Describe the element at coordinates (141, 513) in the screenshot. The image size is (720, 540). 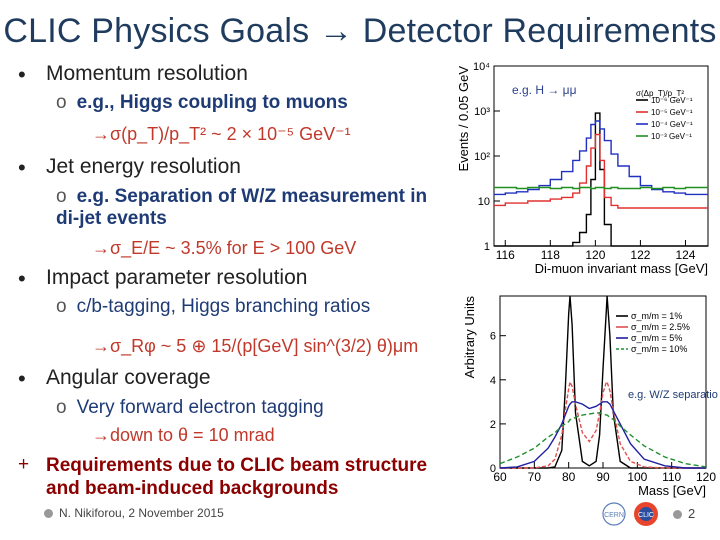
I see `footer-text: N. Nikiforou, 2 November 2015` at that location.